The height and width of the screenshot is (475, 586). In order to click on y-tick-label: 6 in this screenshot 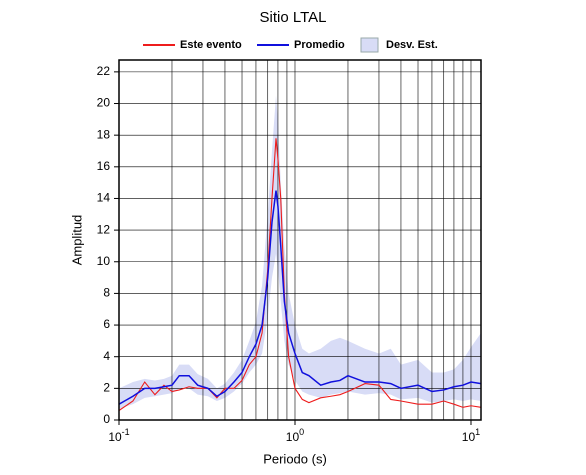, I will do `click(106, 324)`.